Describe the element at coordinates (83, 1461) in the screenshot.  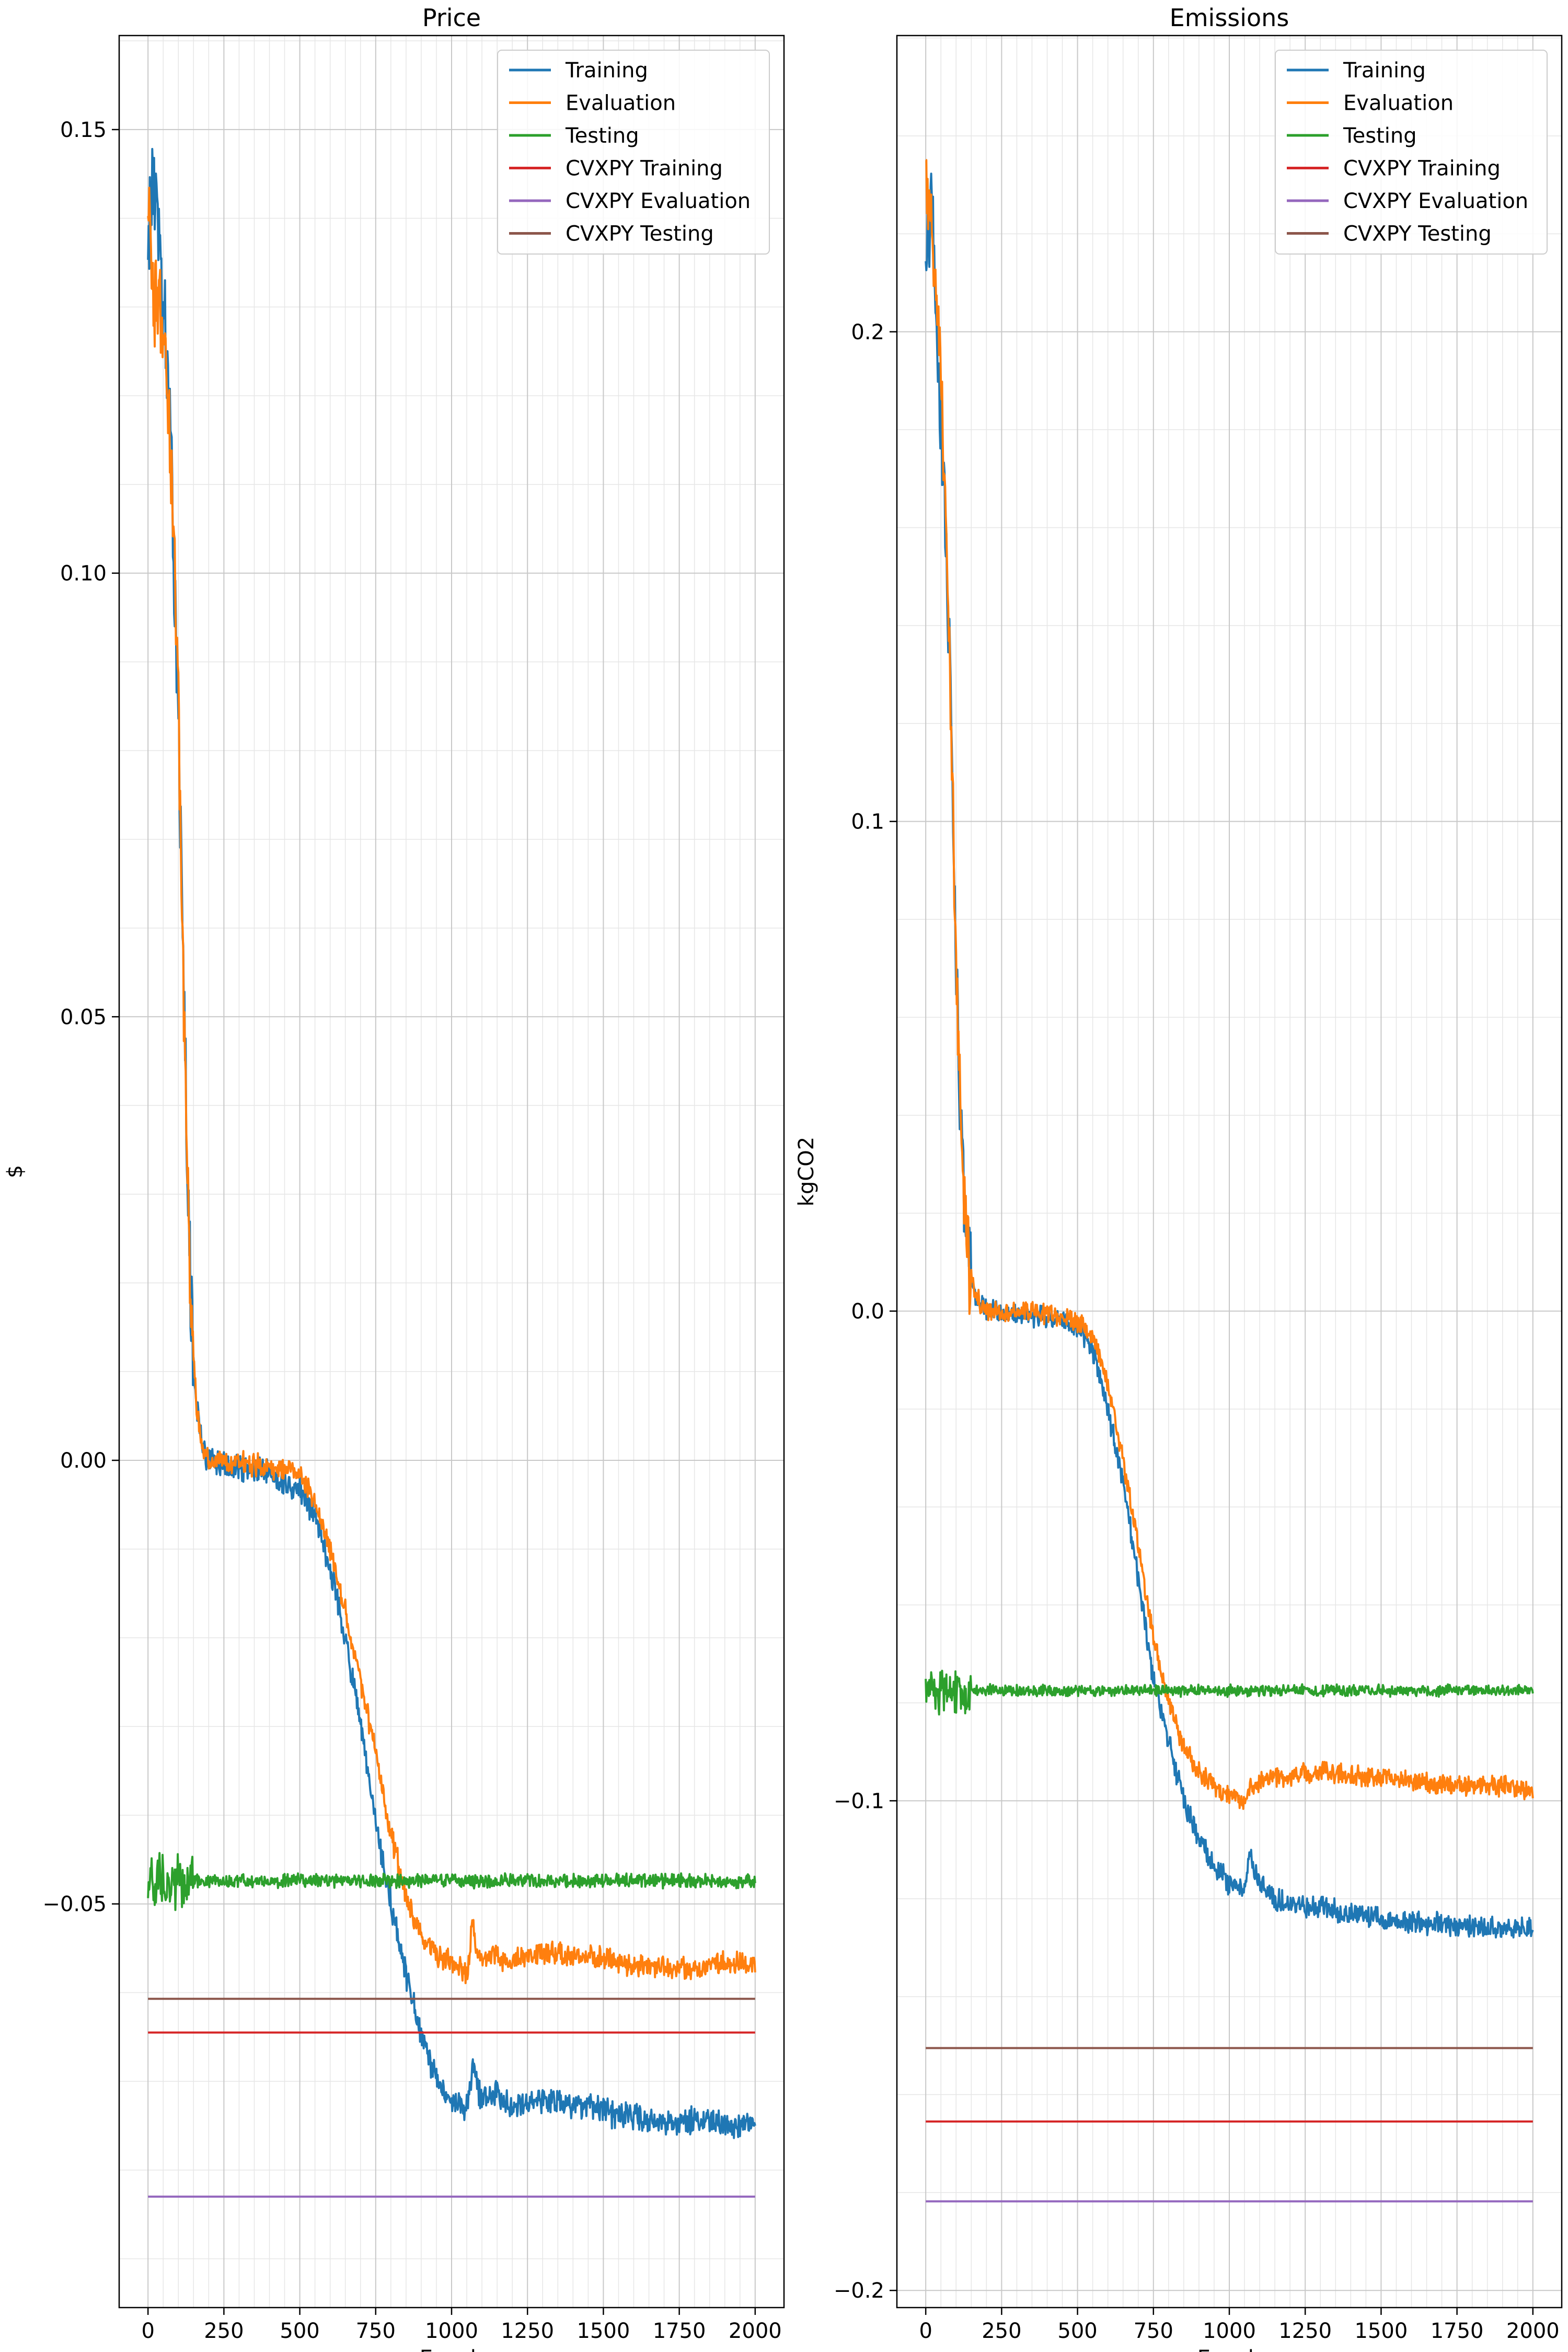
I see `y-tick-label: 0.00` at that location.